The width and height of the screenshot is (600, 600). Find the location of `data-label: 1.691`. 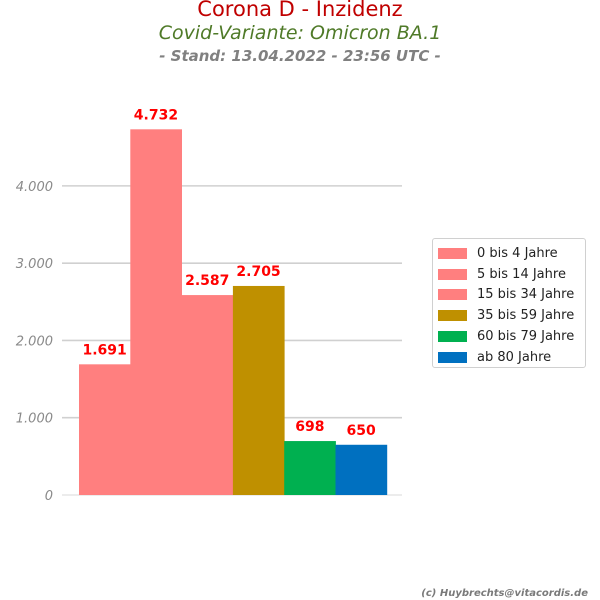

data-label: 1.691 is located at coordinates (105, 350).